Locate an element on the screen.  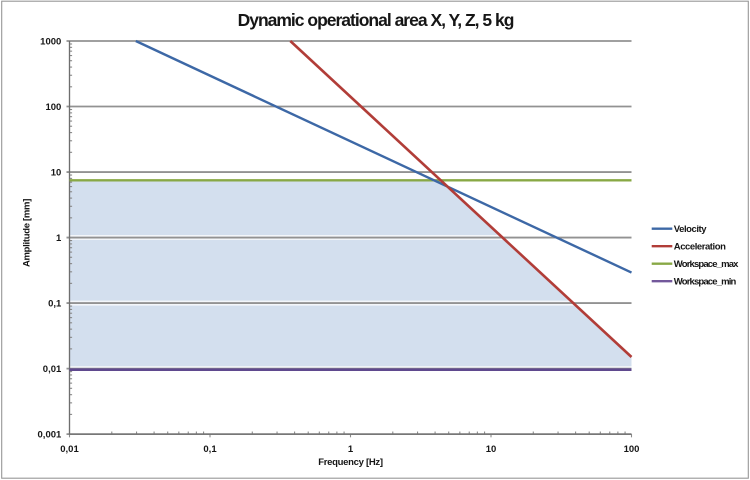
svg-text: Frequency [Hz] is located at coordinates (350, 462).